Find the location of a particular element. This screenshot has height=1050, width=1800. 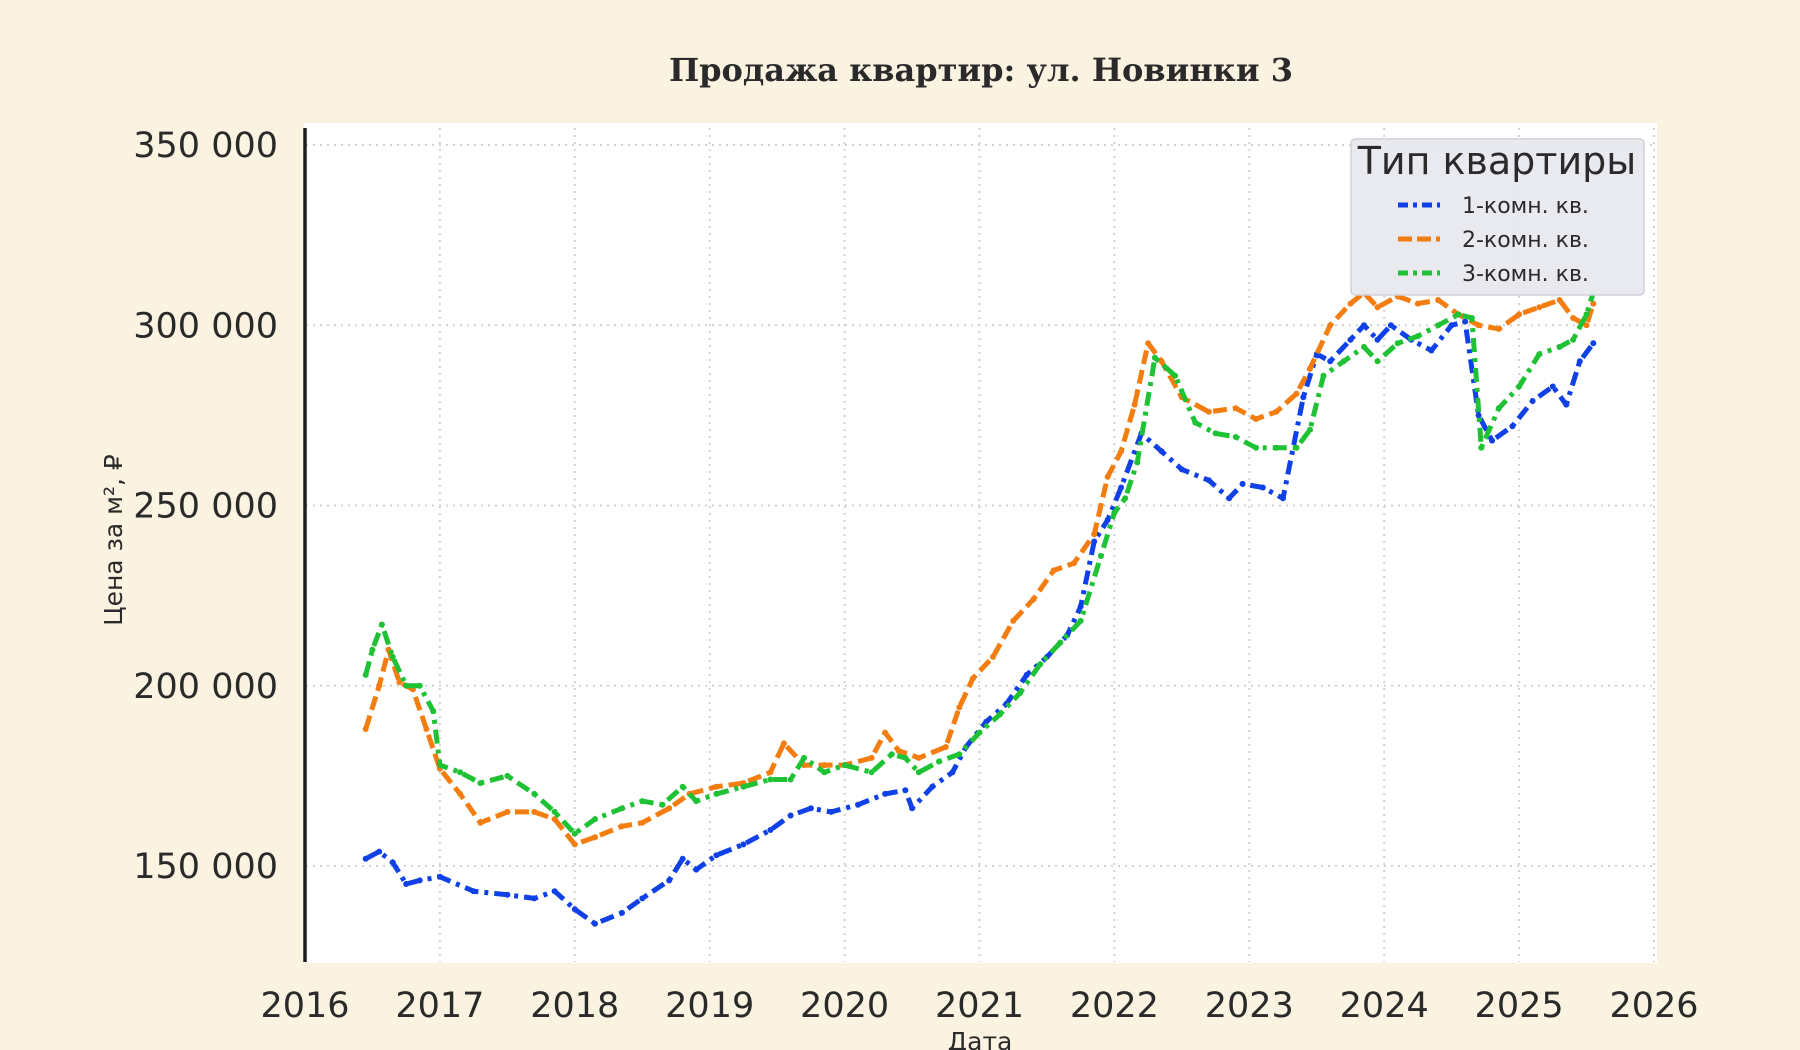

y-tick-labels: 150 000 200 000 250 000 300 000 350 000 is located at coordinates (205, 506).